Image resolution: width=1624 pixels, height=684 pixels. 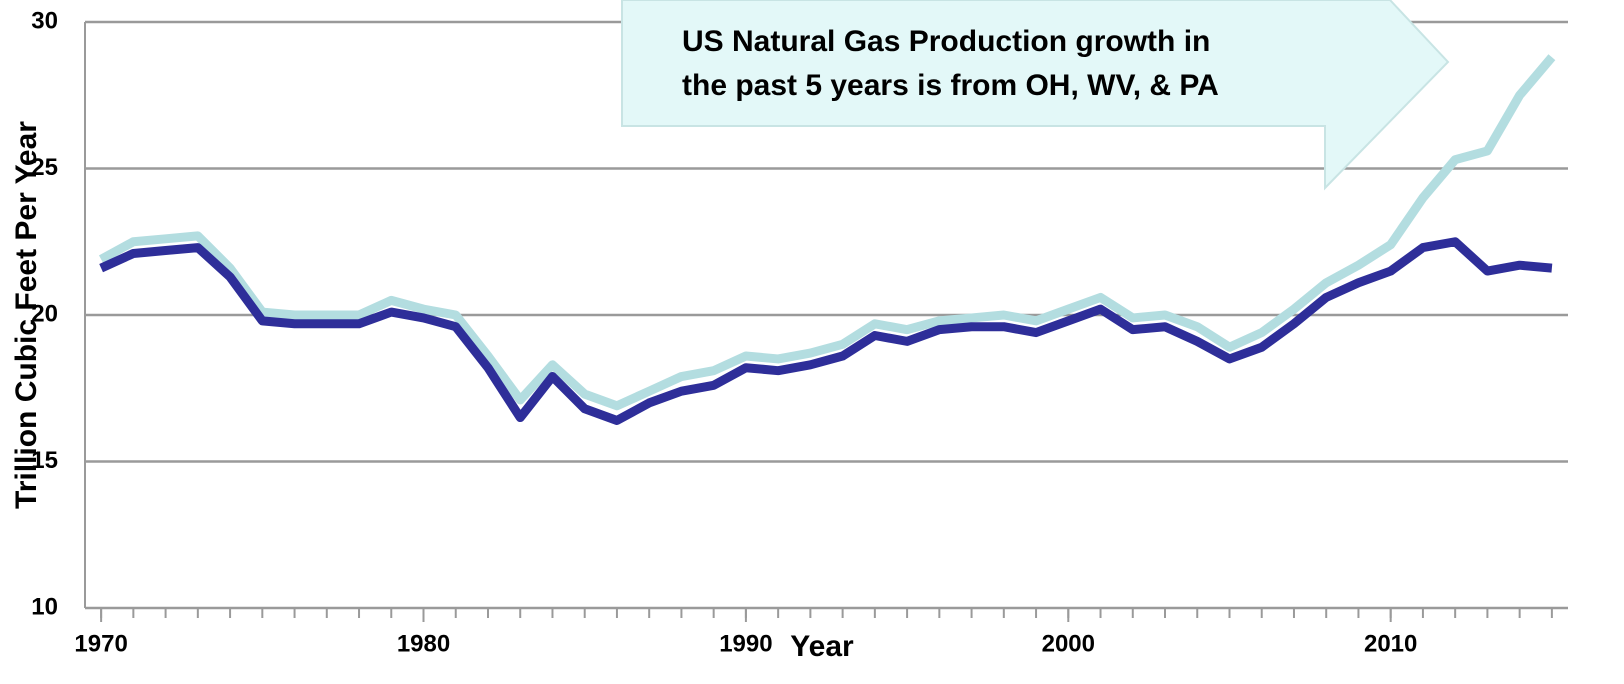 I want to click on annotation: the past 5 years is from OH, WV, & PA, so click(x=950, y=85).